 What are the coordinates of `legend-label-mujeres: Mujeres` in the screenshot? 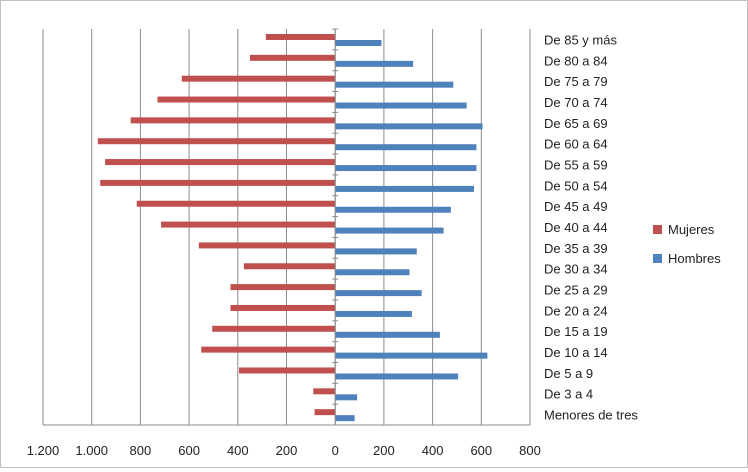 It's located at (691, 229).